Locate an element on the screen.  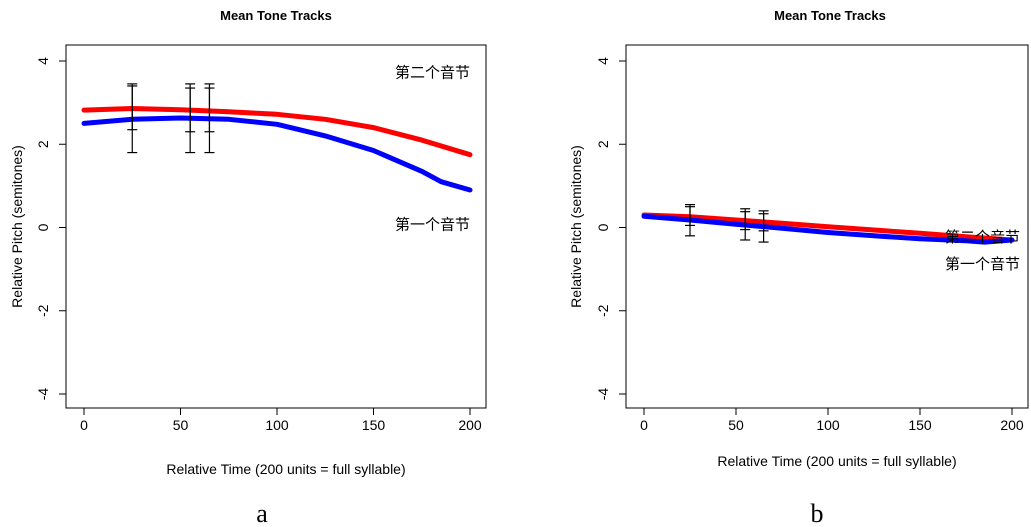
panel-label: b is located at coordinates (817, 513).